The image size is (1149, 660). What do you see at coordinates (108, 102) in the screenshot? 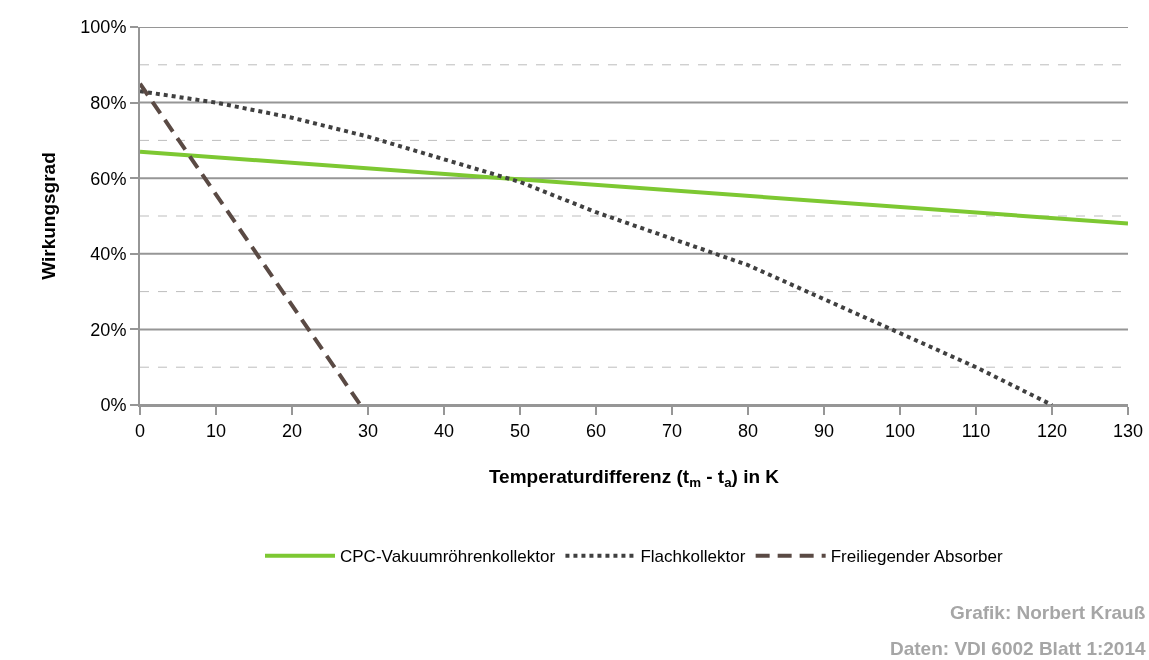
I see `y-tick-label: 80%` at bounding box center [108, 102].